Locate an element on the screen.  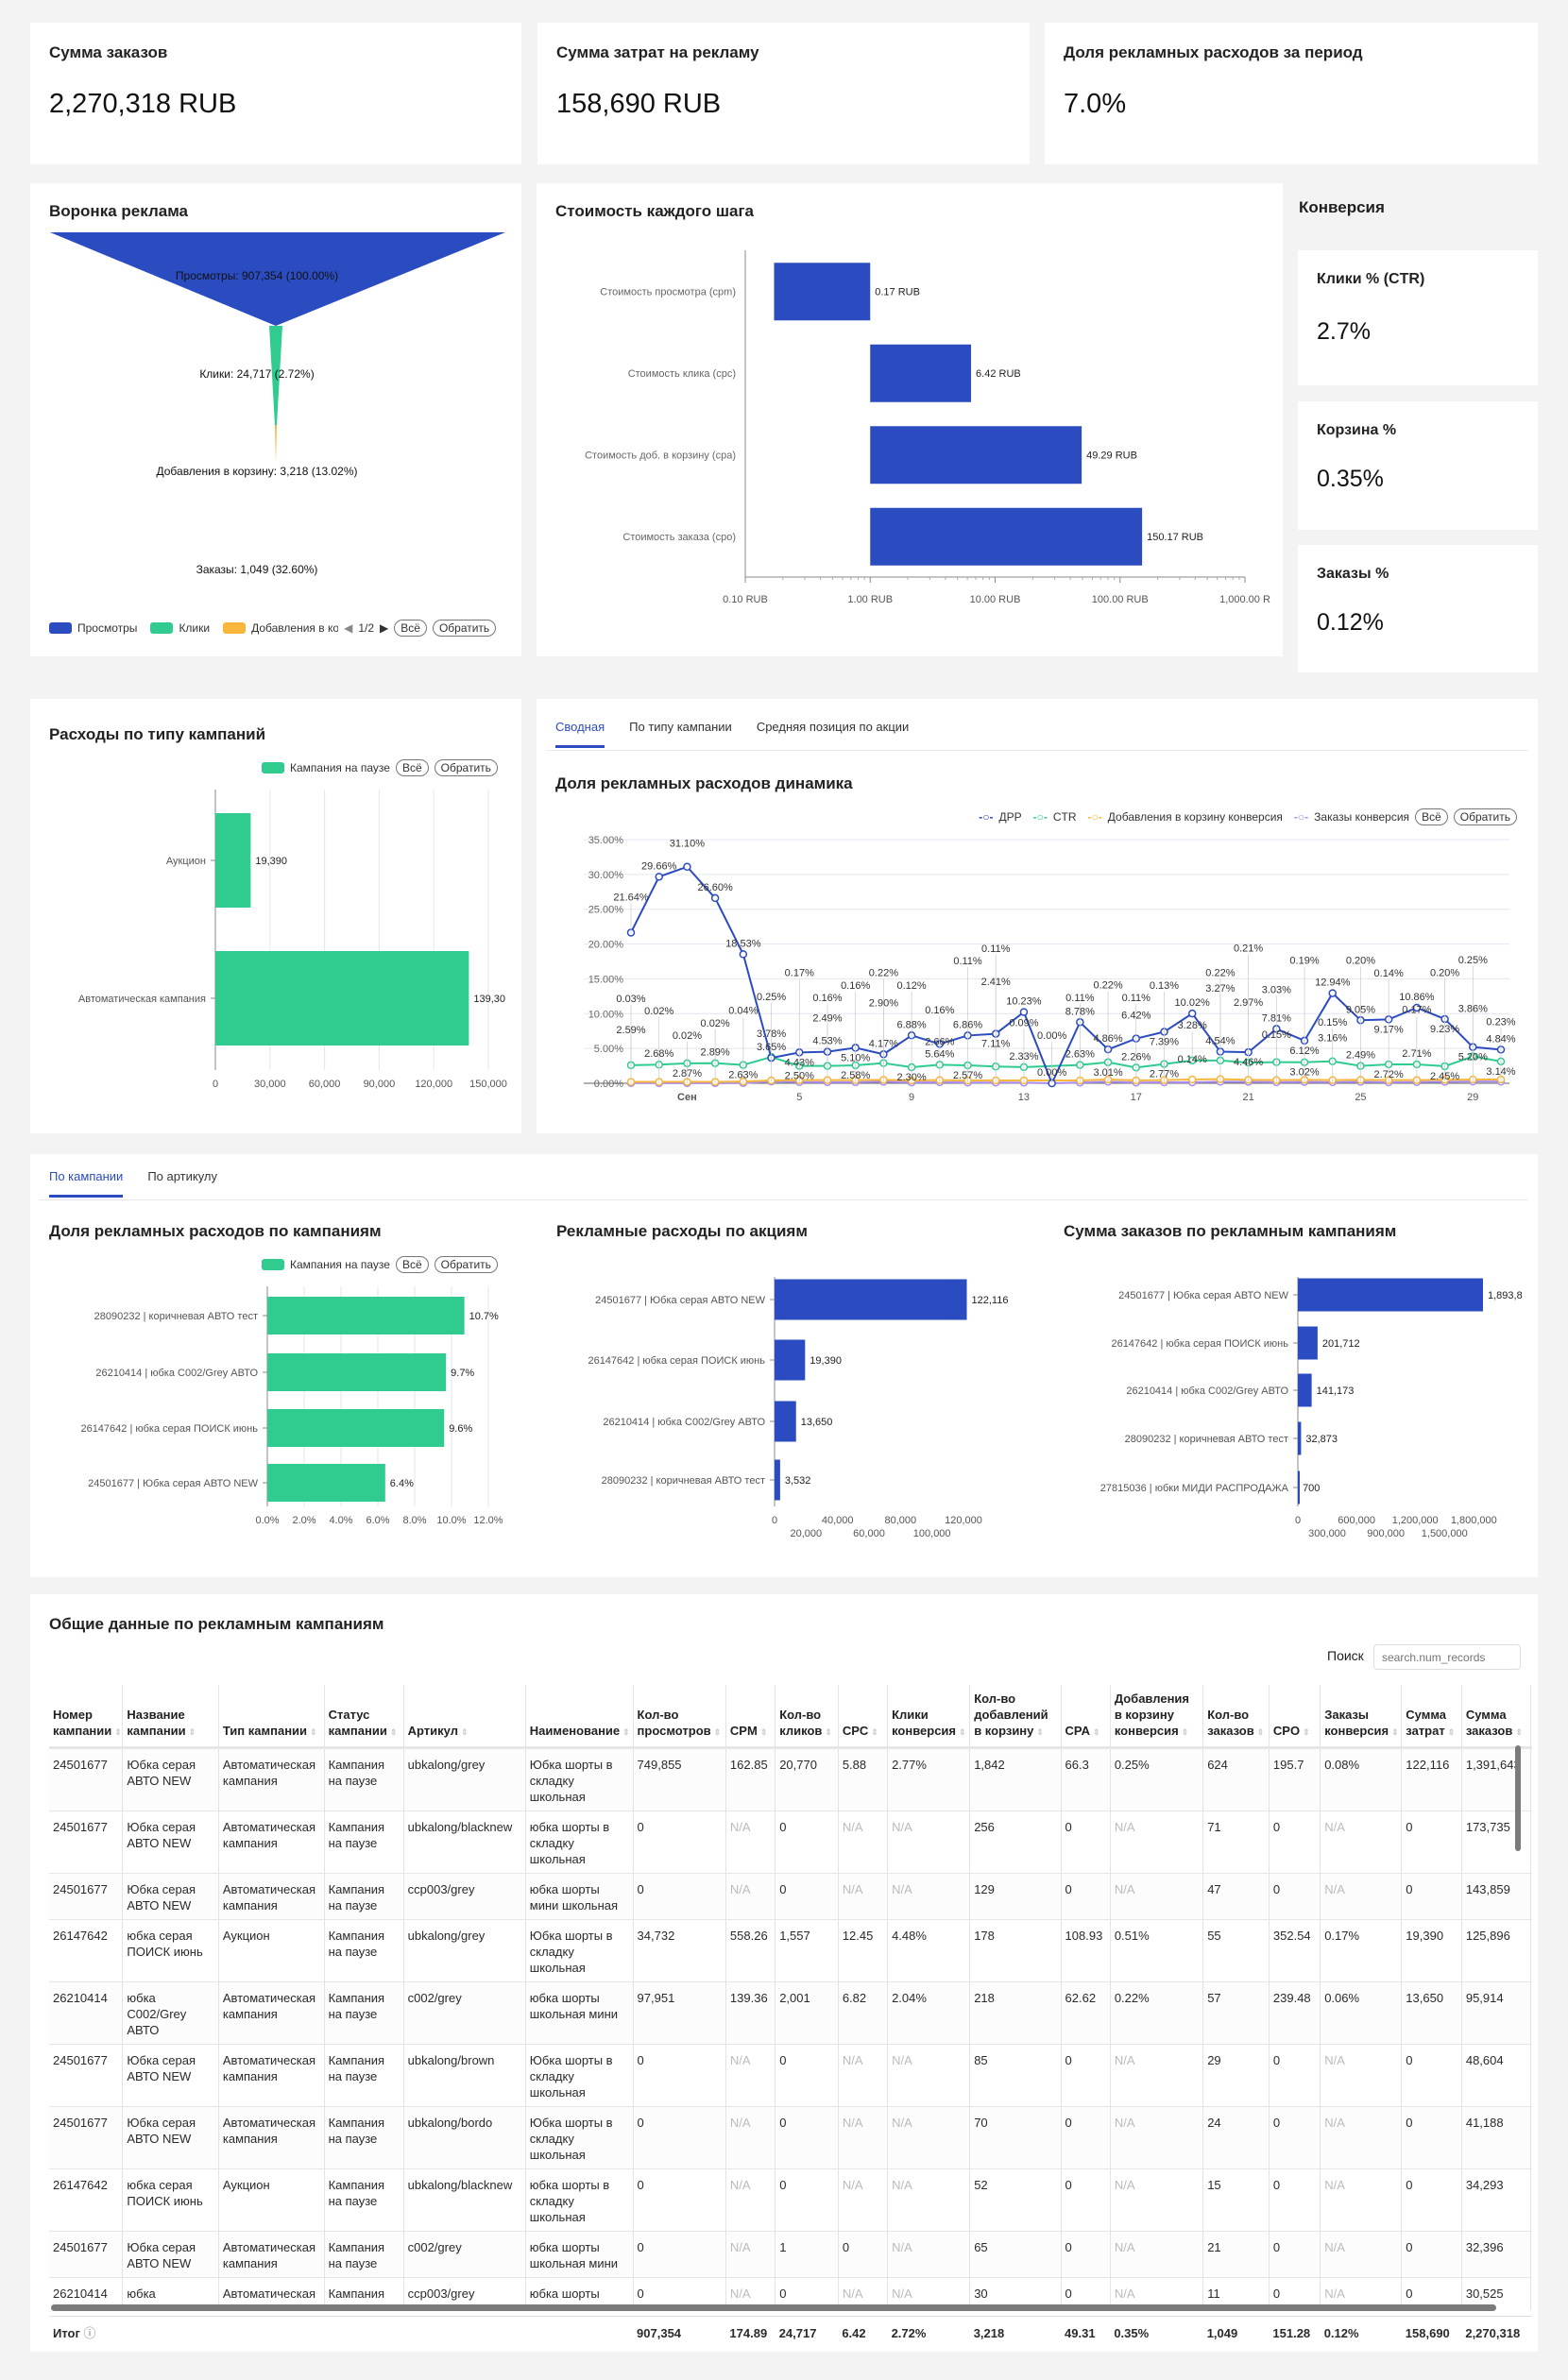
column-header: Кол-во заказов ⇕ is located at coordinates (1236, 1717).